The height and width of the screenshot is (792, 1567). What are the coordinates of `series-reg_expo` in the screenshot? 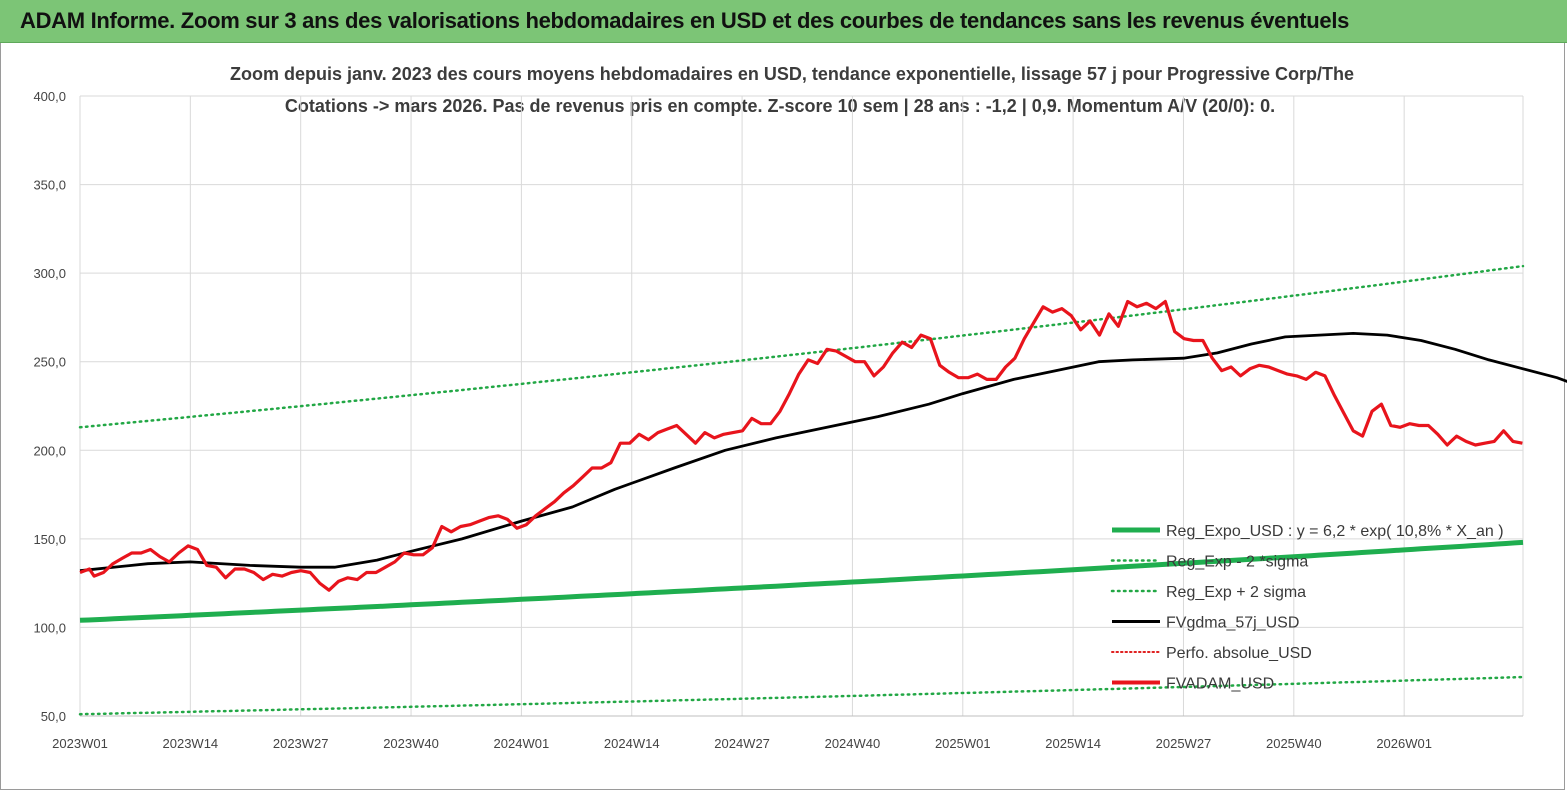 It's located at (801, 581).